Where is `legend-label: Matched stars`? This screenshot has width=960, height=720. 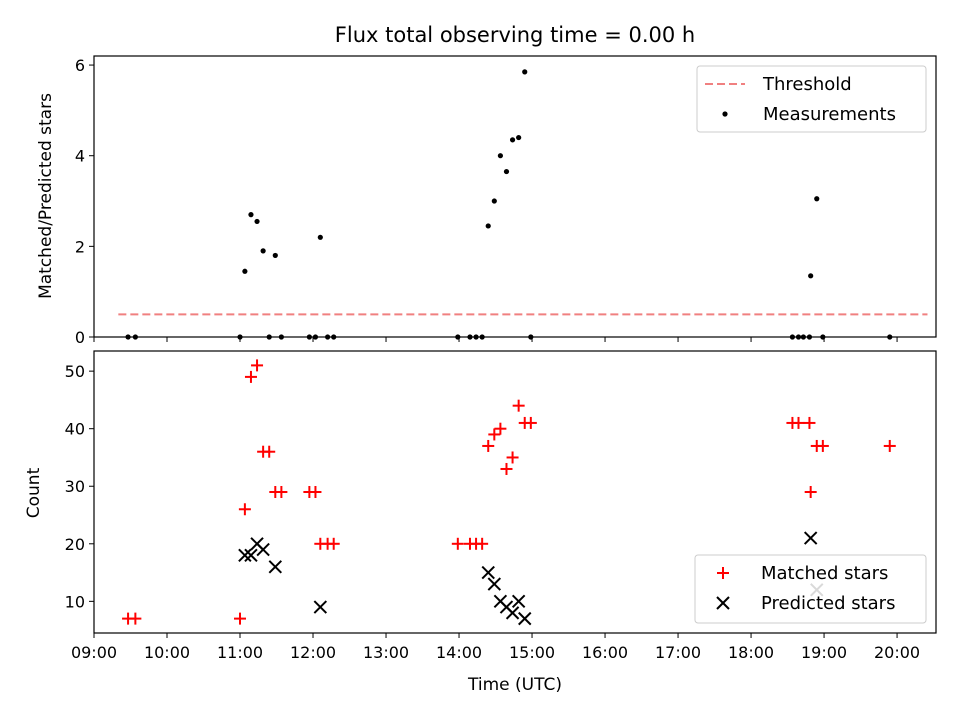
legend-label: Matched stars is located at coordinates (824, 573).